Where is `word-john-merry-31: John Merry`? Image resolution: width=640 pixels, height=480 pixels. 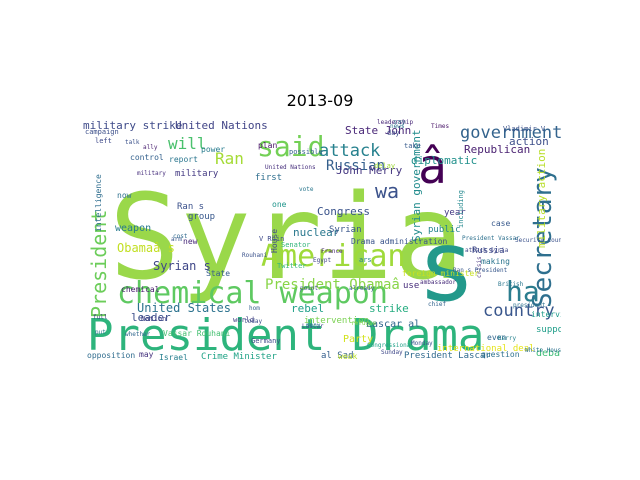 word-john-merry-31: John Merry is located at coordinates (369, 170).